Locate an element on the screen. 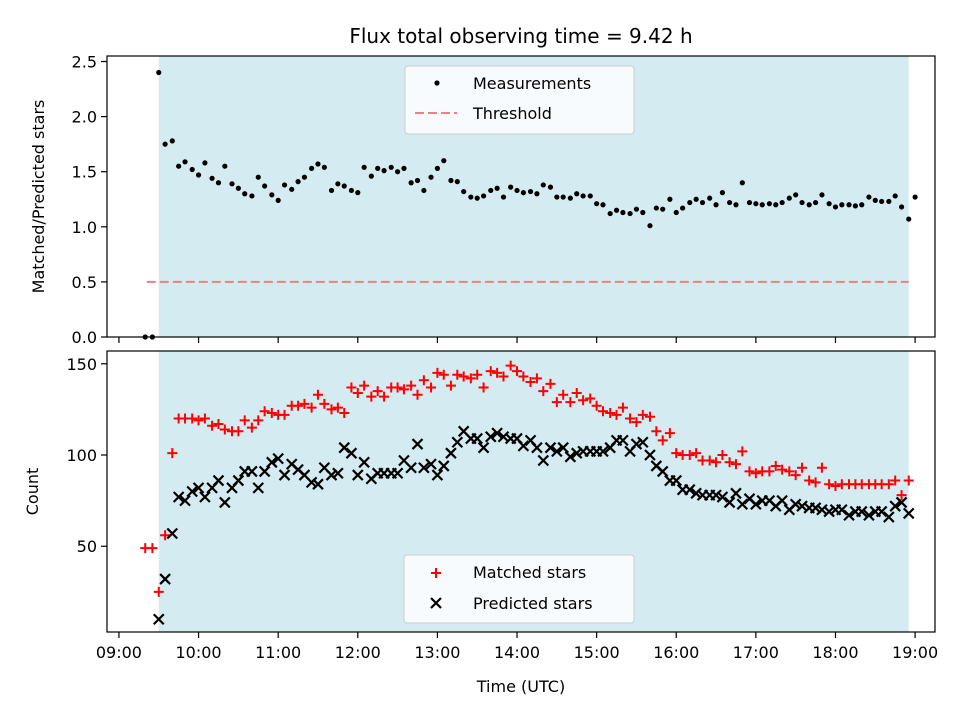 The width and height of the screenshot is (960, 720). chart-title: Flux total observing time = 9.42 h is located at coordinates (520, 36).